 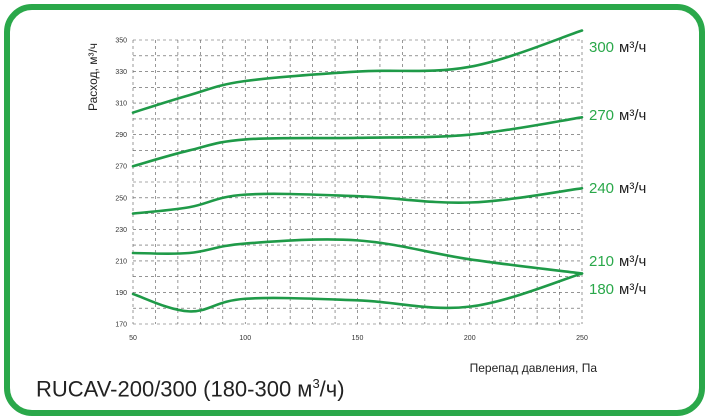 What do you see at coordinates (358, 338) in the screenshot?
I see `x-tick-label: 150` at bounding box center [358, 338].